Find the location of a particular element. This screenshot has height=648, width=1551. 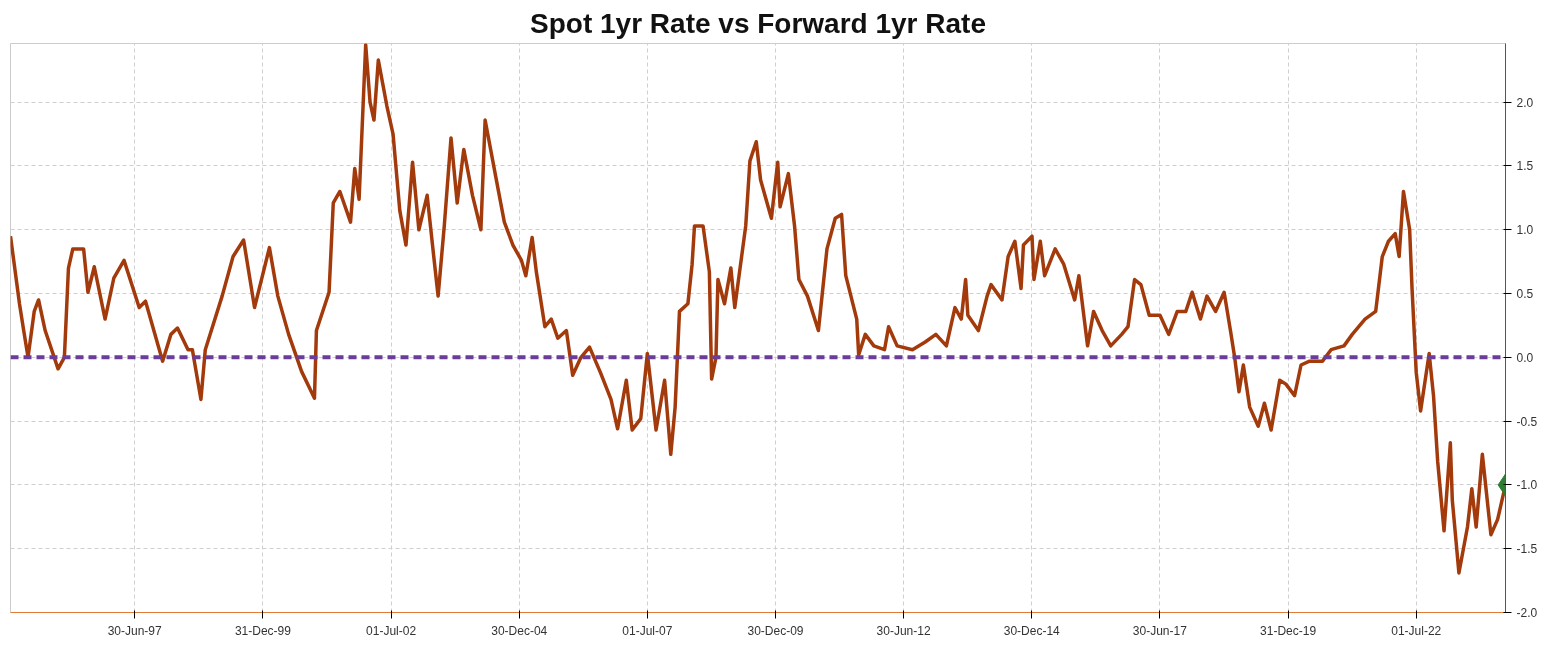

x-tick-label: 31-Dec-99 is located at coordinates (263, 630).